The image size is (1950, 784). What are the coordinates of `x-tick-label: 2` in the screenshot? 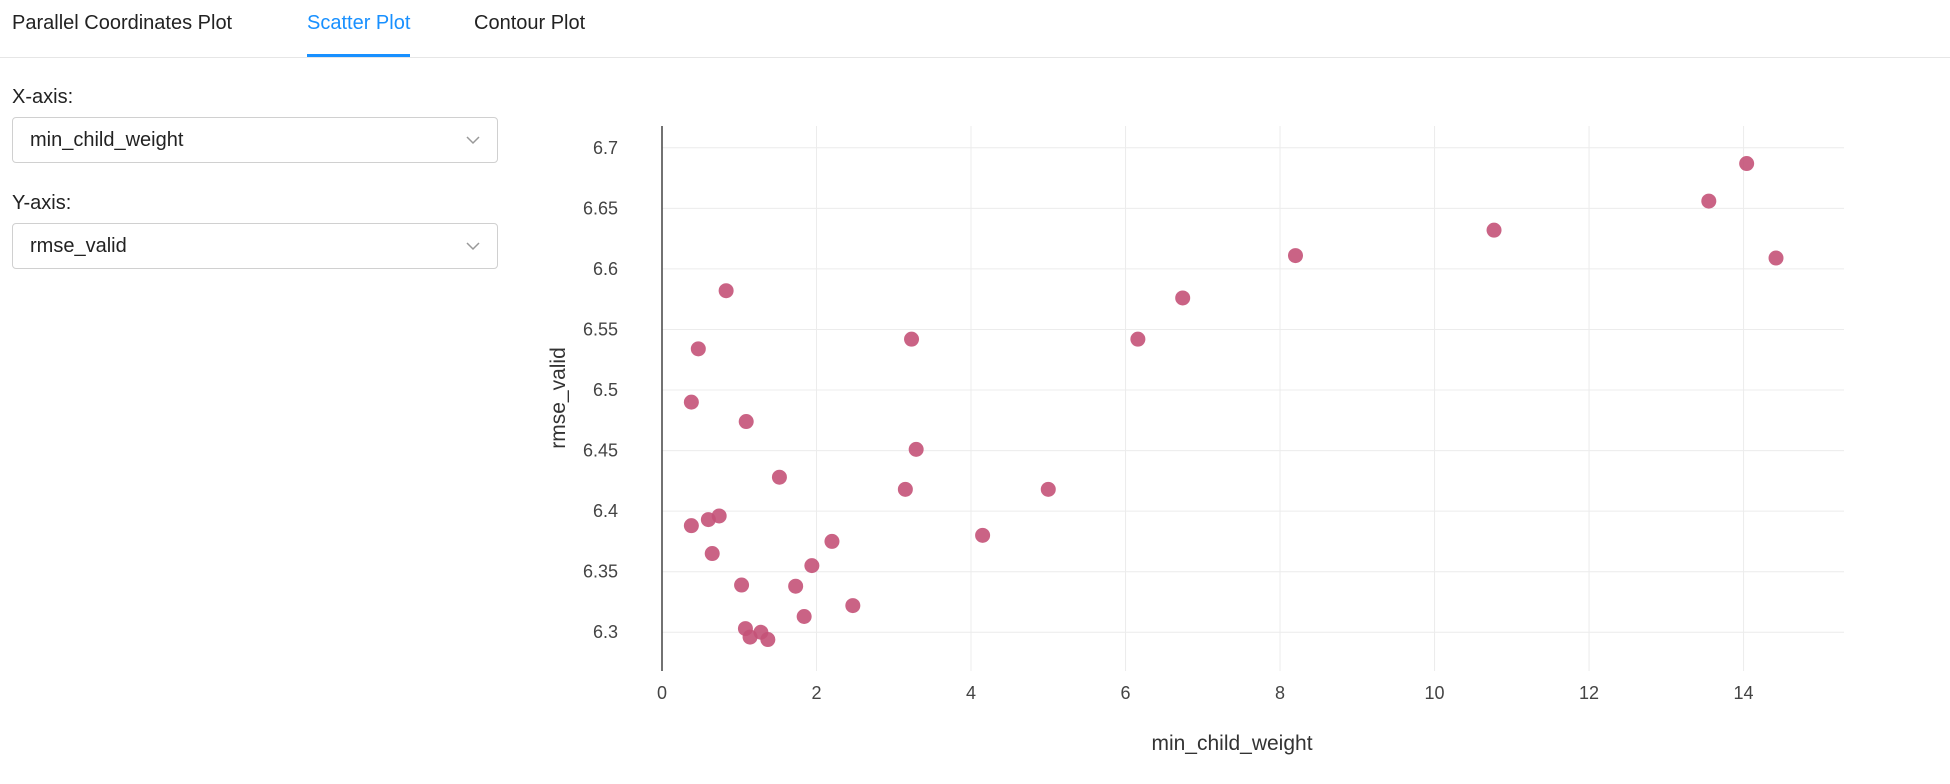 It's located at (817, 693).